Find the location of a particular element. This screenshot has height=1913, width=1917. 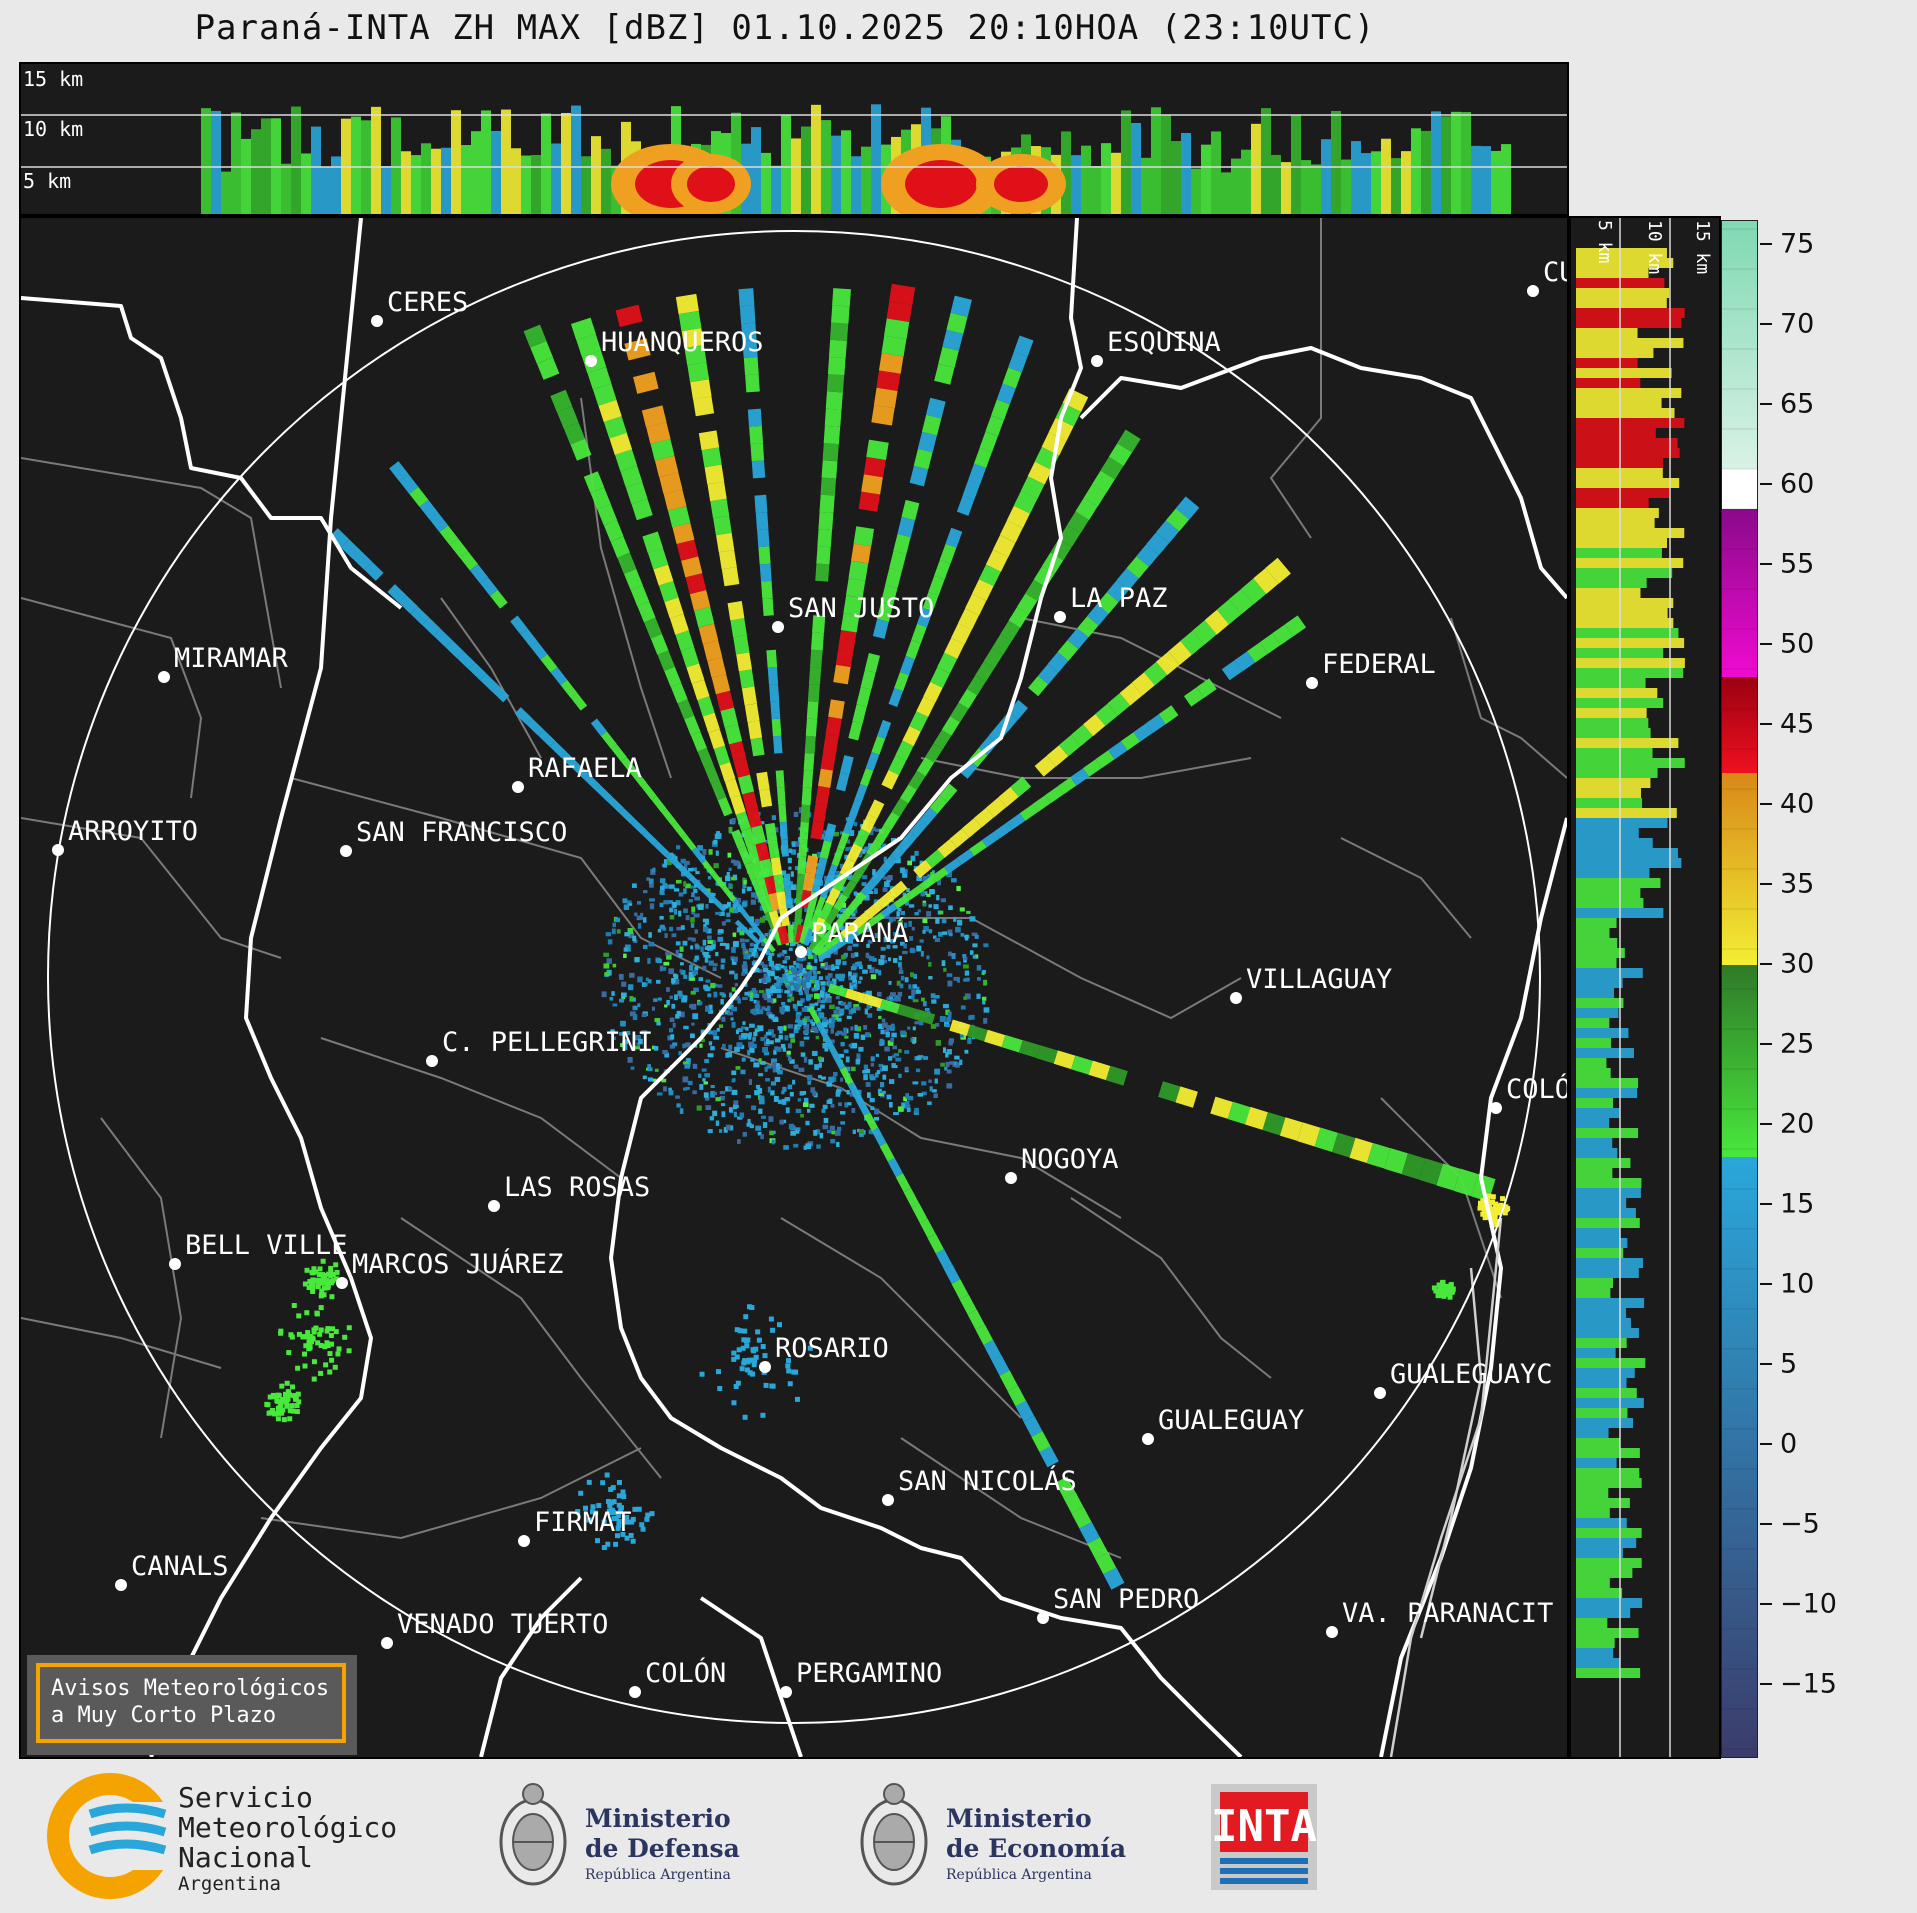

city-colo: COLÓ is located at coordinates (1530, 1093).